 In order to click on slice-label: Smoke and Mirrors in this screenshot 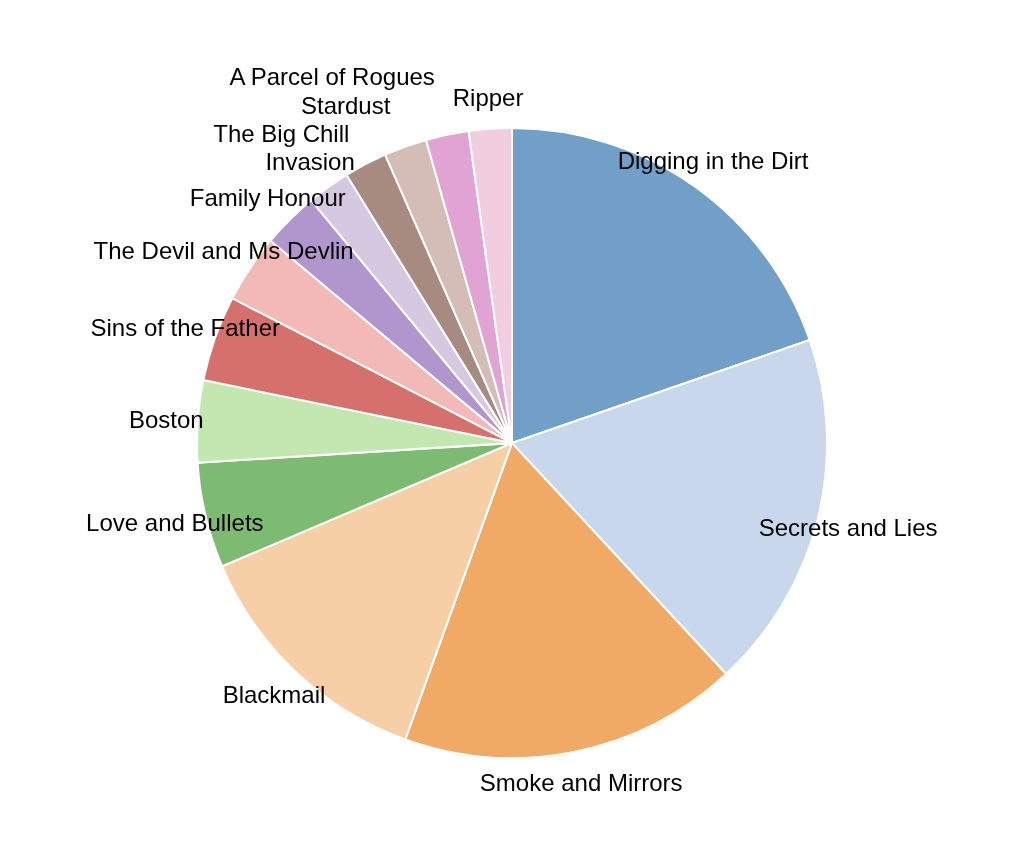, I will do `click(581, 783)`.